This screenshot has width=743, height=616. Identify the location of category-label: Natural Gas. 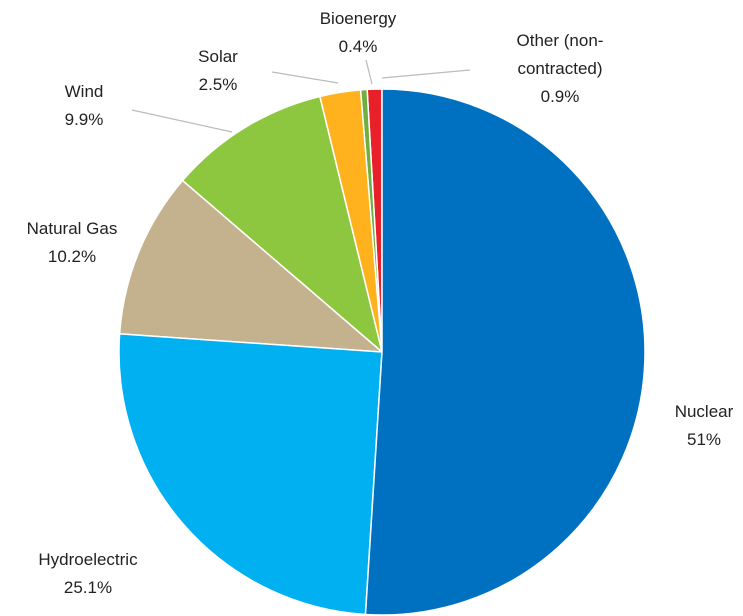
(72, 228).